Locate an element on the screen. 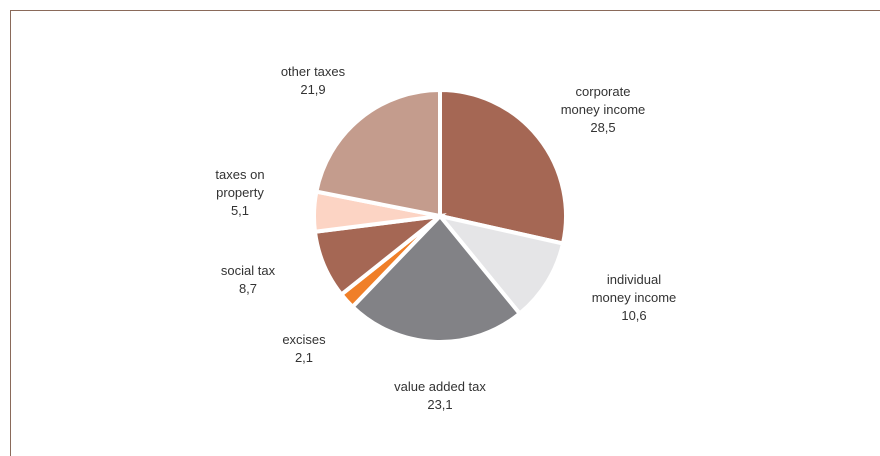 This screenshot has width=880, height=456. slice-label-line: excises is located at coordinates (304, 339).